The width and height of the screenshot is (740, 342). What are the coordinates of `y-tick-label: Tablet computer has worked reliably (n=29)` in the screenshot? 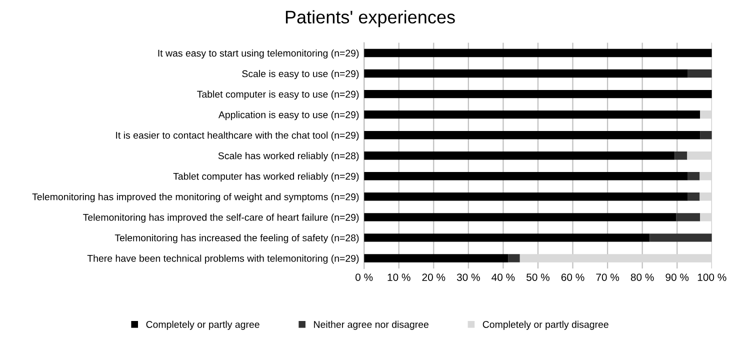 It's located at (266, 177).